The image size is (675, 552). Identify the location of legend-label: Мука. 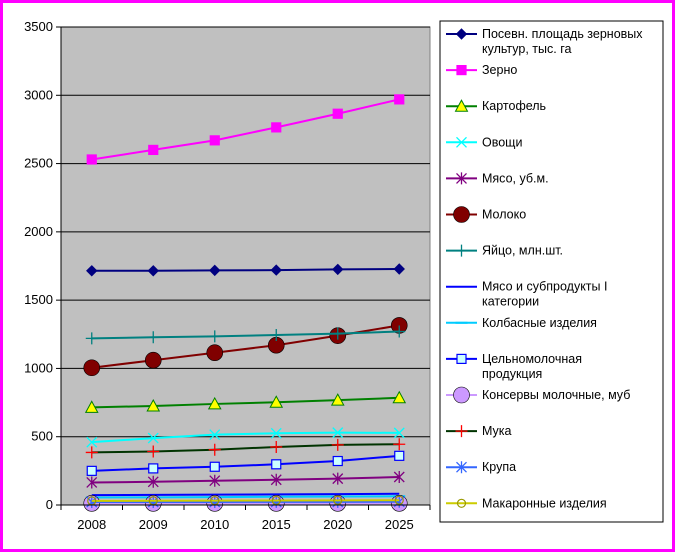
(497, 431).